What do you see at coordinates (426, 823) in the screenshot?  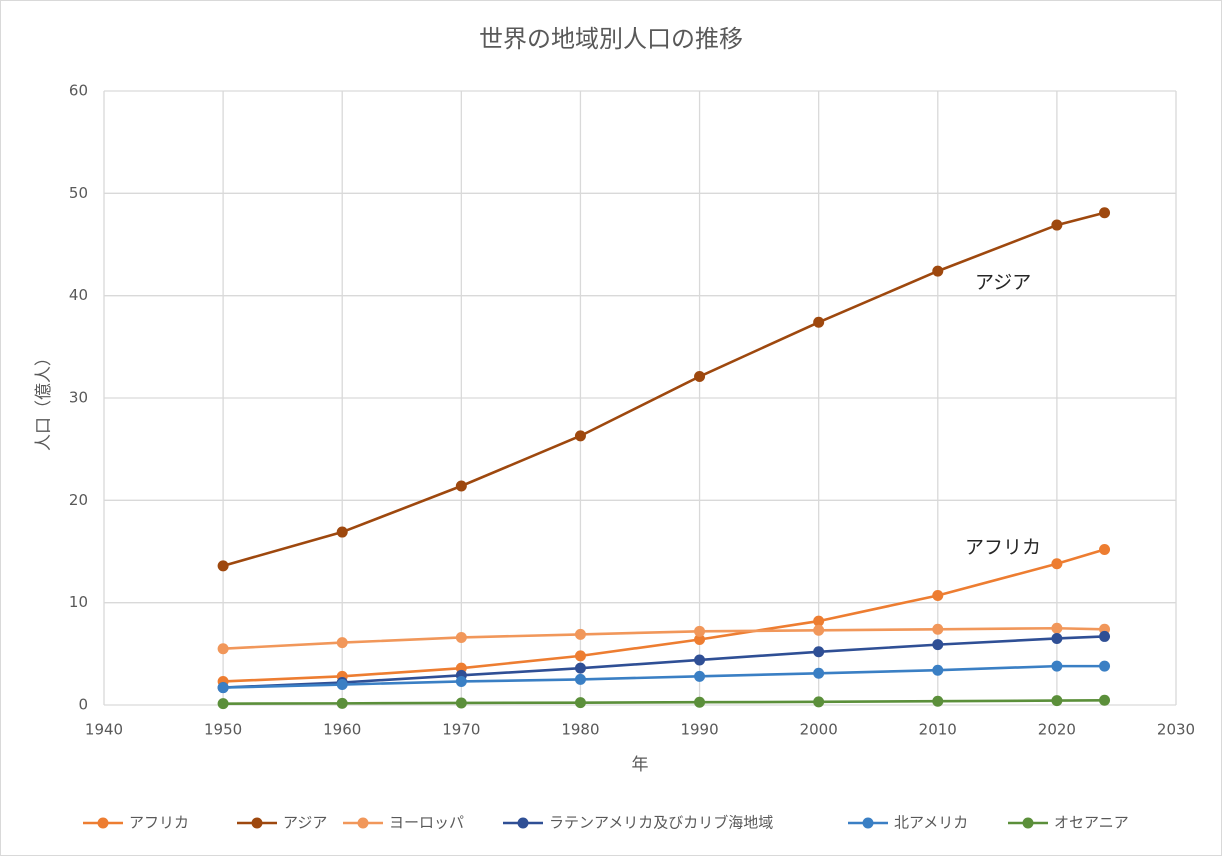 I see `legend-label: ヨーロッパ` at bounding box center [426, 823].